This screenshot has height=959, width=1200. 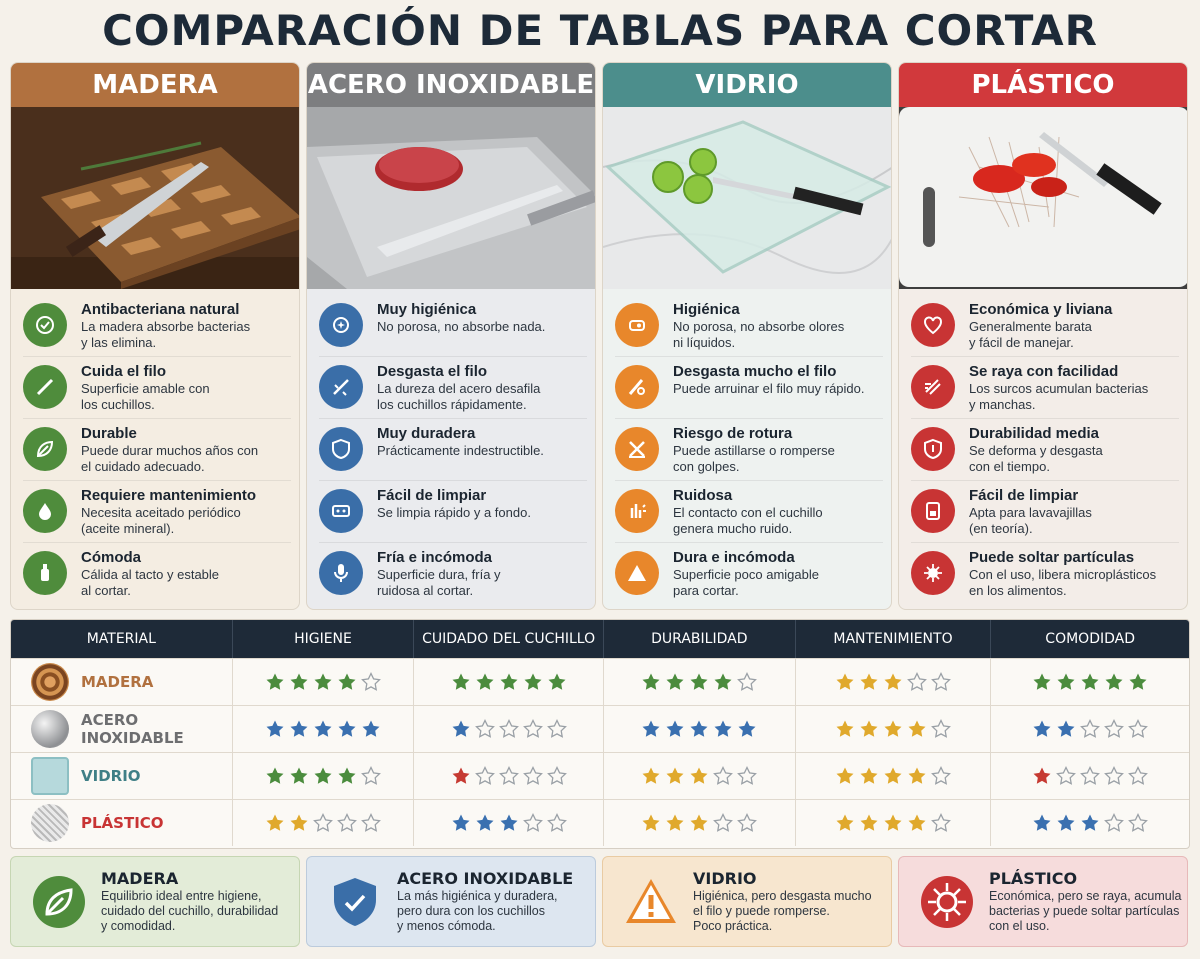 I want to click on table-row: MADERA, so click(x=600, y=681).